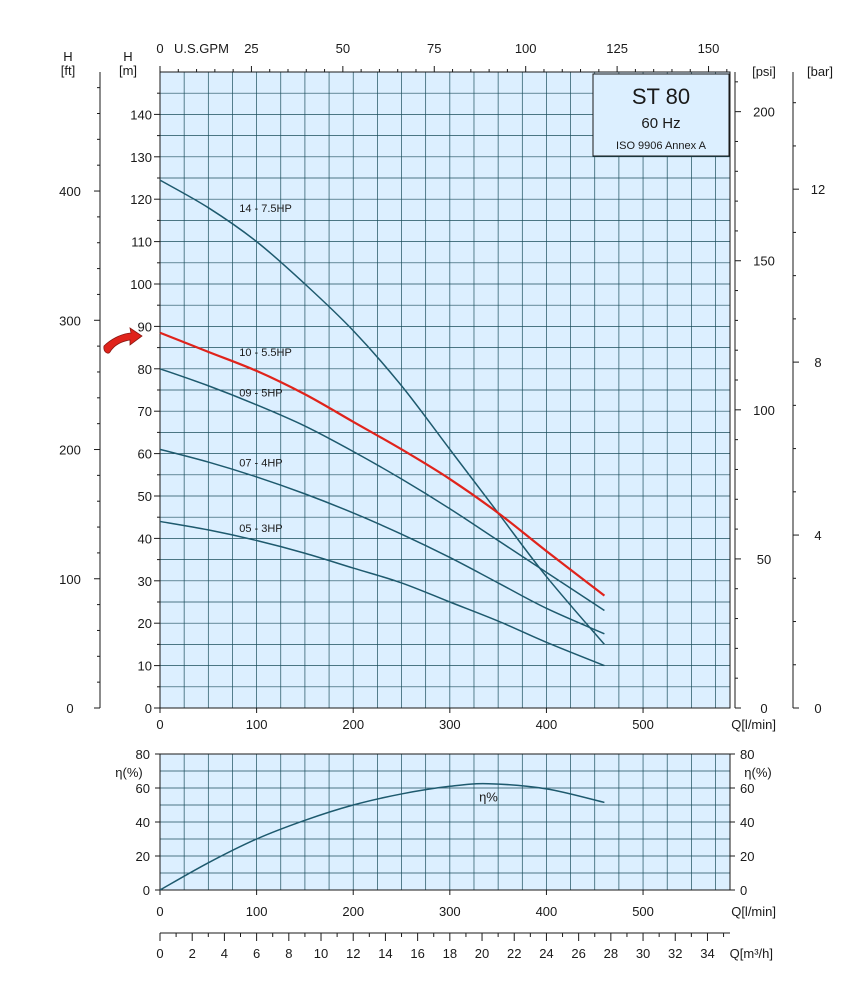 The width and height of the screenshot is (865, 1000). I want to click on title-box, so click(661, 115).